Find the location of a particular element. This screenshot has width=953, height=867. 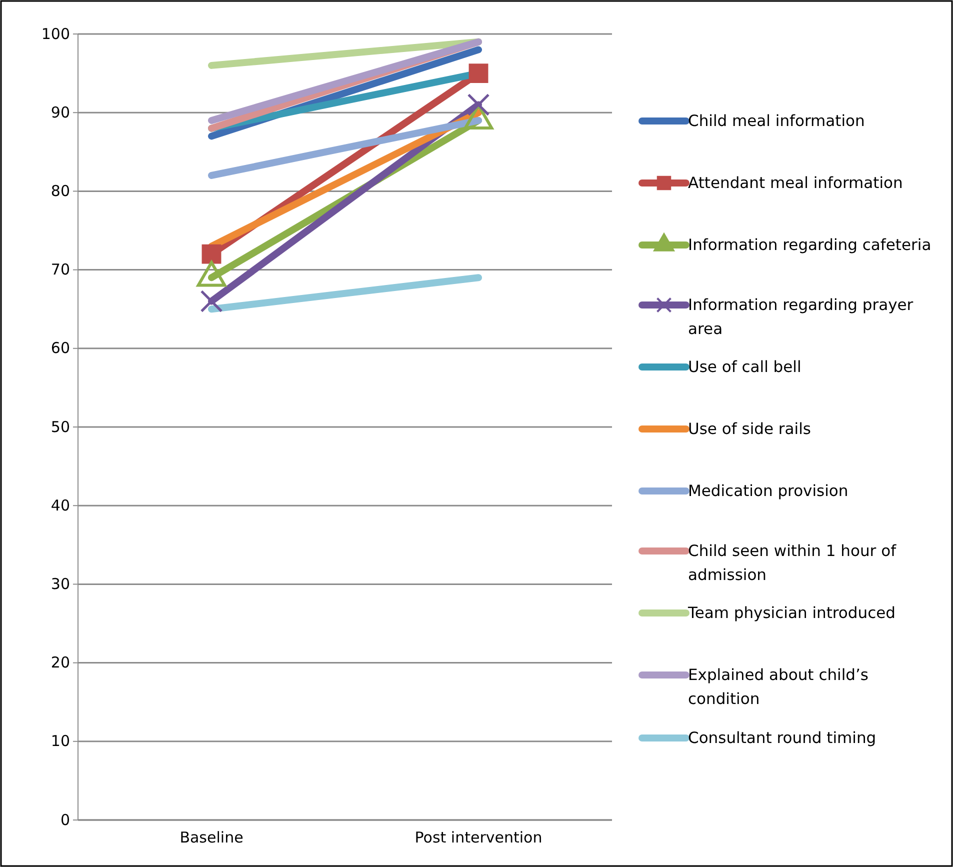

legend-label: Information regarding prayer area is located at coordinates (801, 317).